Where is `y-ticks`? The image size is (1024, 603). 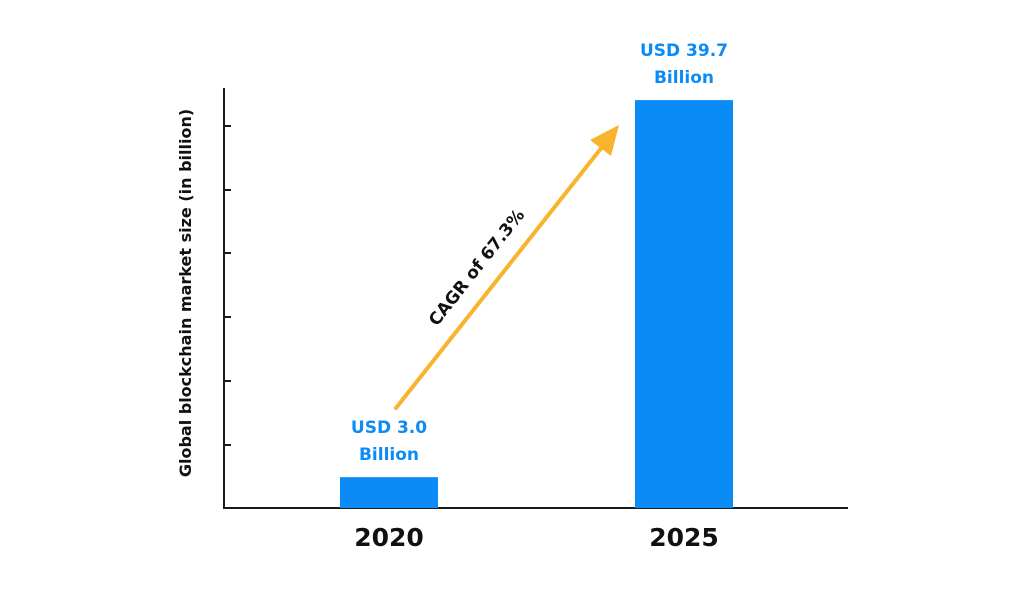
y-ticks is located at coordinates (227, 285).